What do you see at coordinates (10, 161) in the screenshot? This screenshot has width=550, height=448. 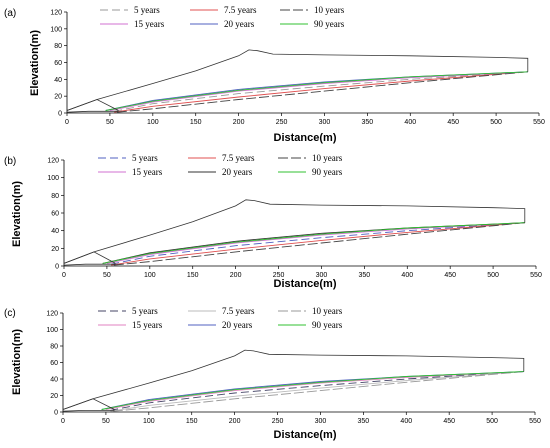 I see `panel-label: (b)` at bounding box center [10, 161].